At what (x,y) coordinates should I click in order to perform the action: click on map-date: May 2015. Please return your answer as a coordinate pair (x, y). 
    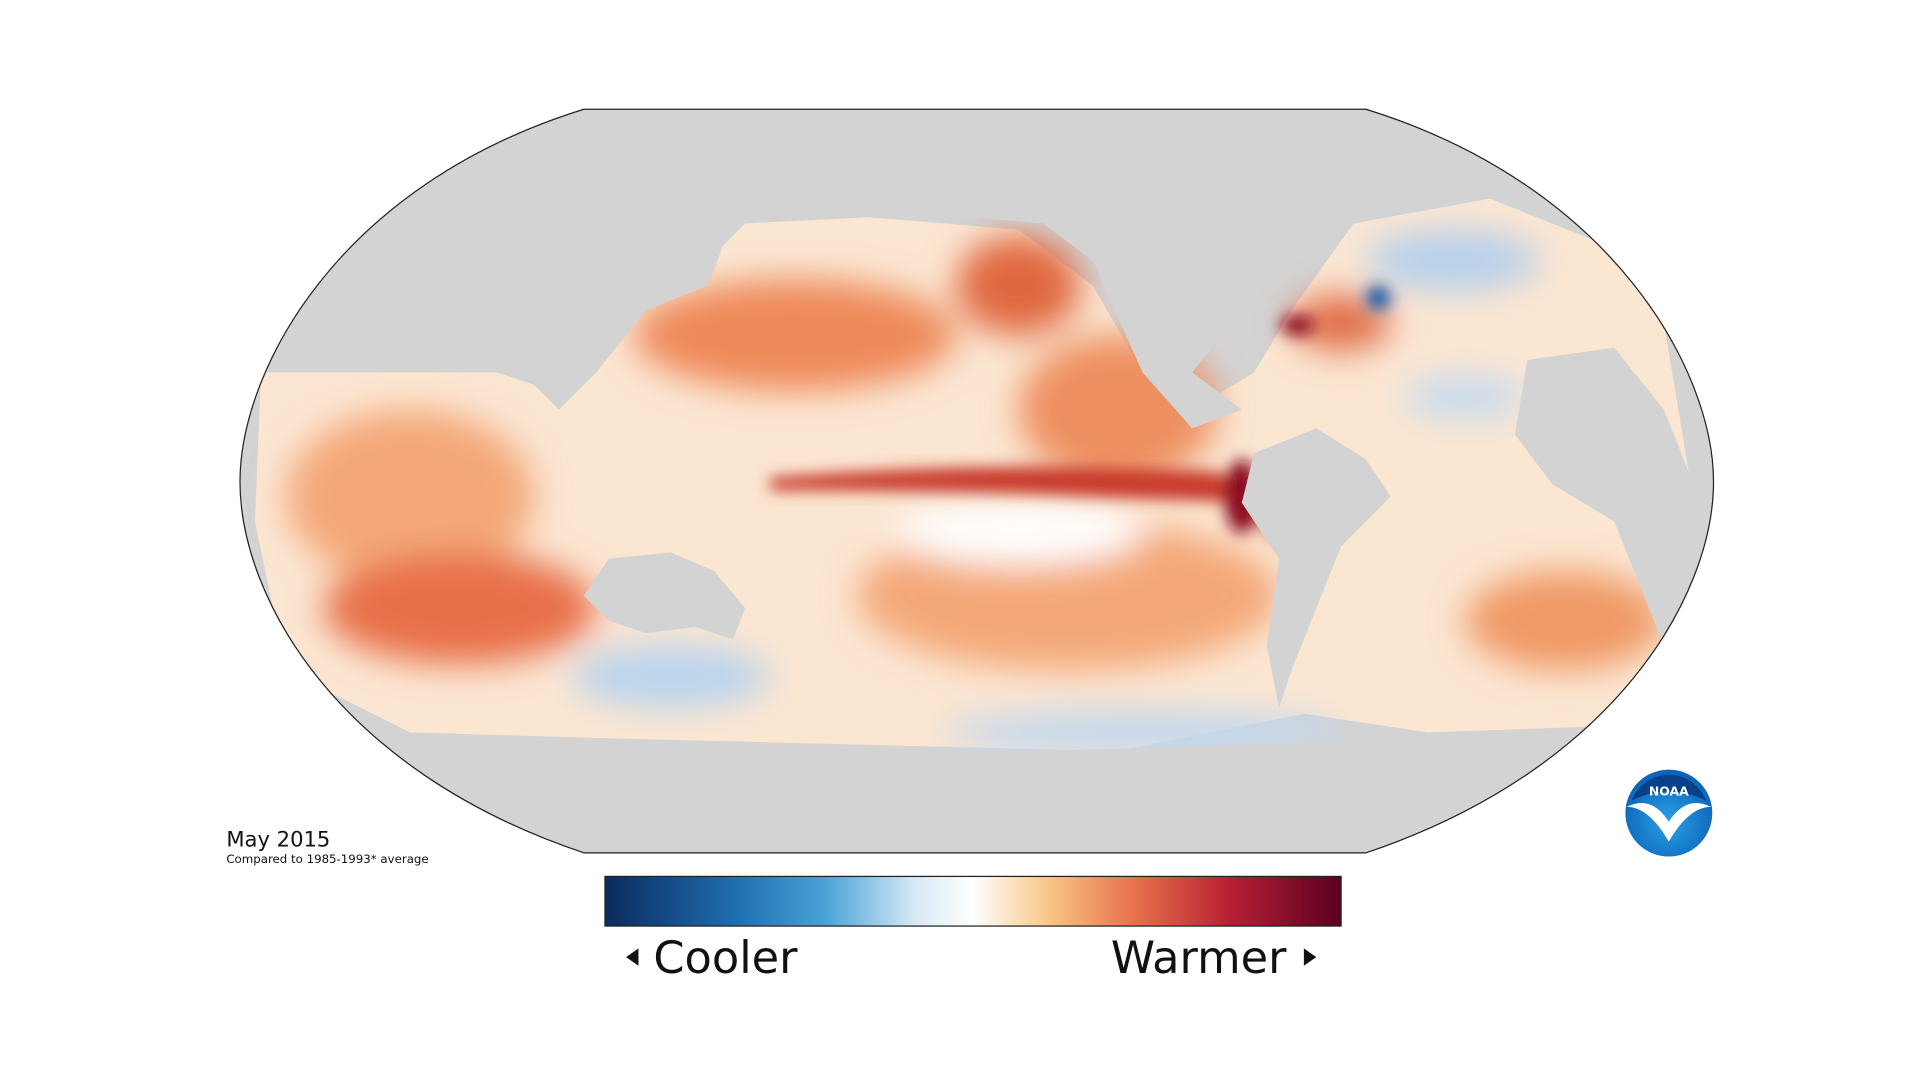
    Looking at the image, I should click on (278, 839).